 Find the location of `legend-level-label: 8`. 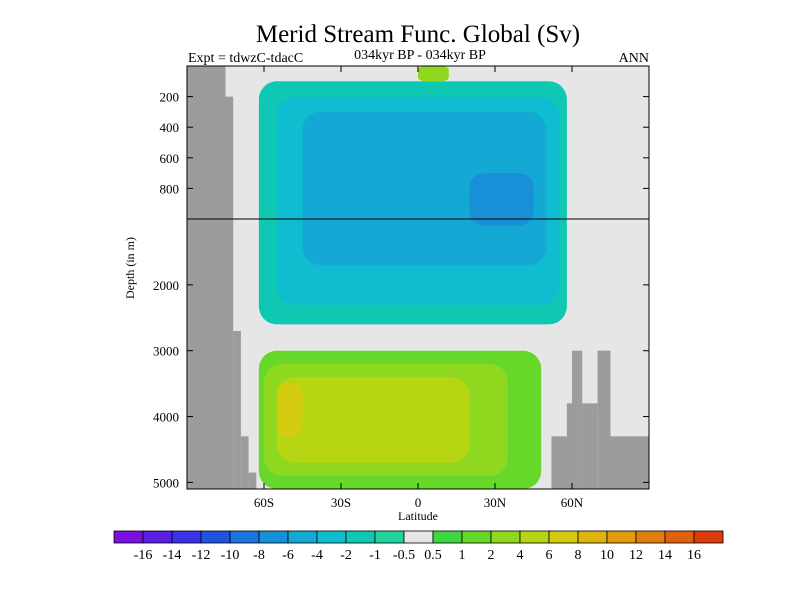

legend-level-label: 8 is located at coordinates (578, 555).